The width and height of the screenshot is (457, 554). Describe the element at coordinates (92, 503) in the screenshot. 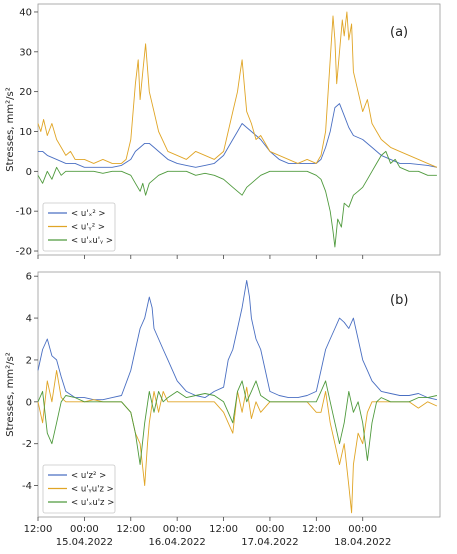

I see `panel-b-legend-label-3: < u'ₓu'z >` at that location.